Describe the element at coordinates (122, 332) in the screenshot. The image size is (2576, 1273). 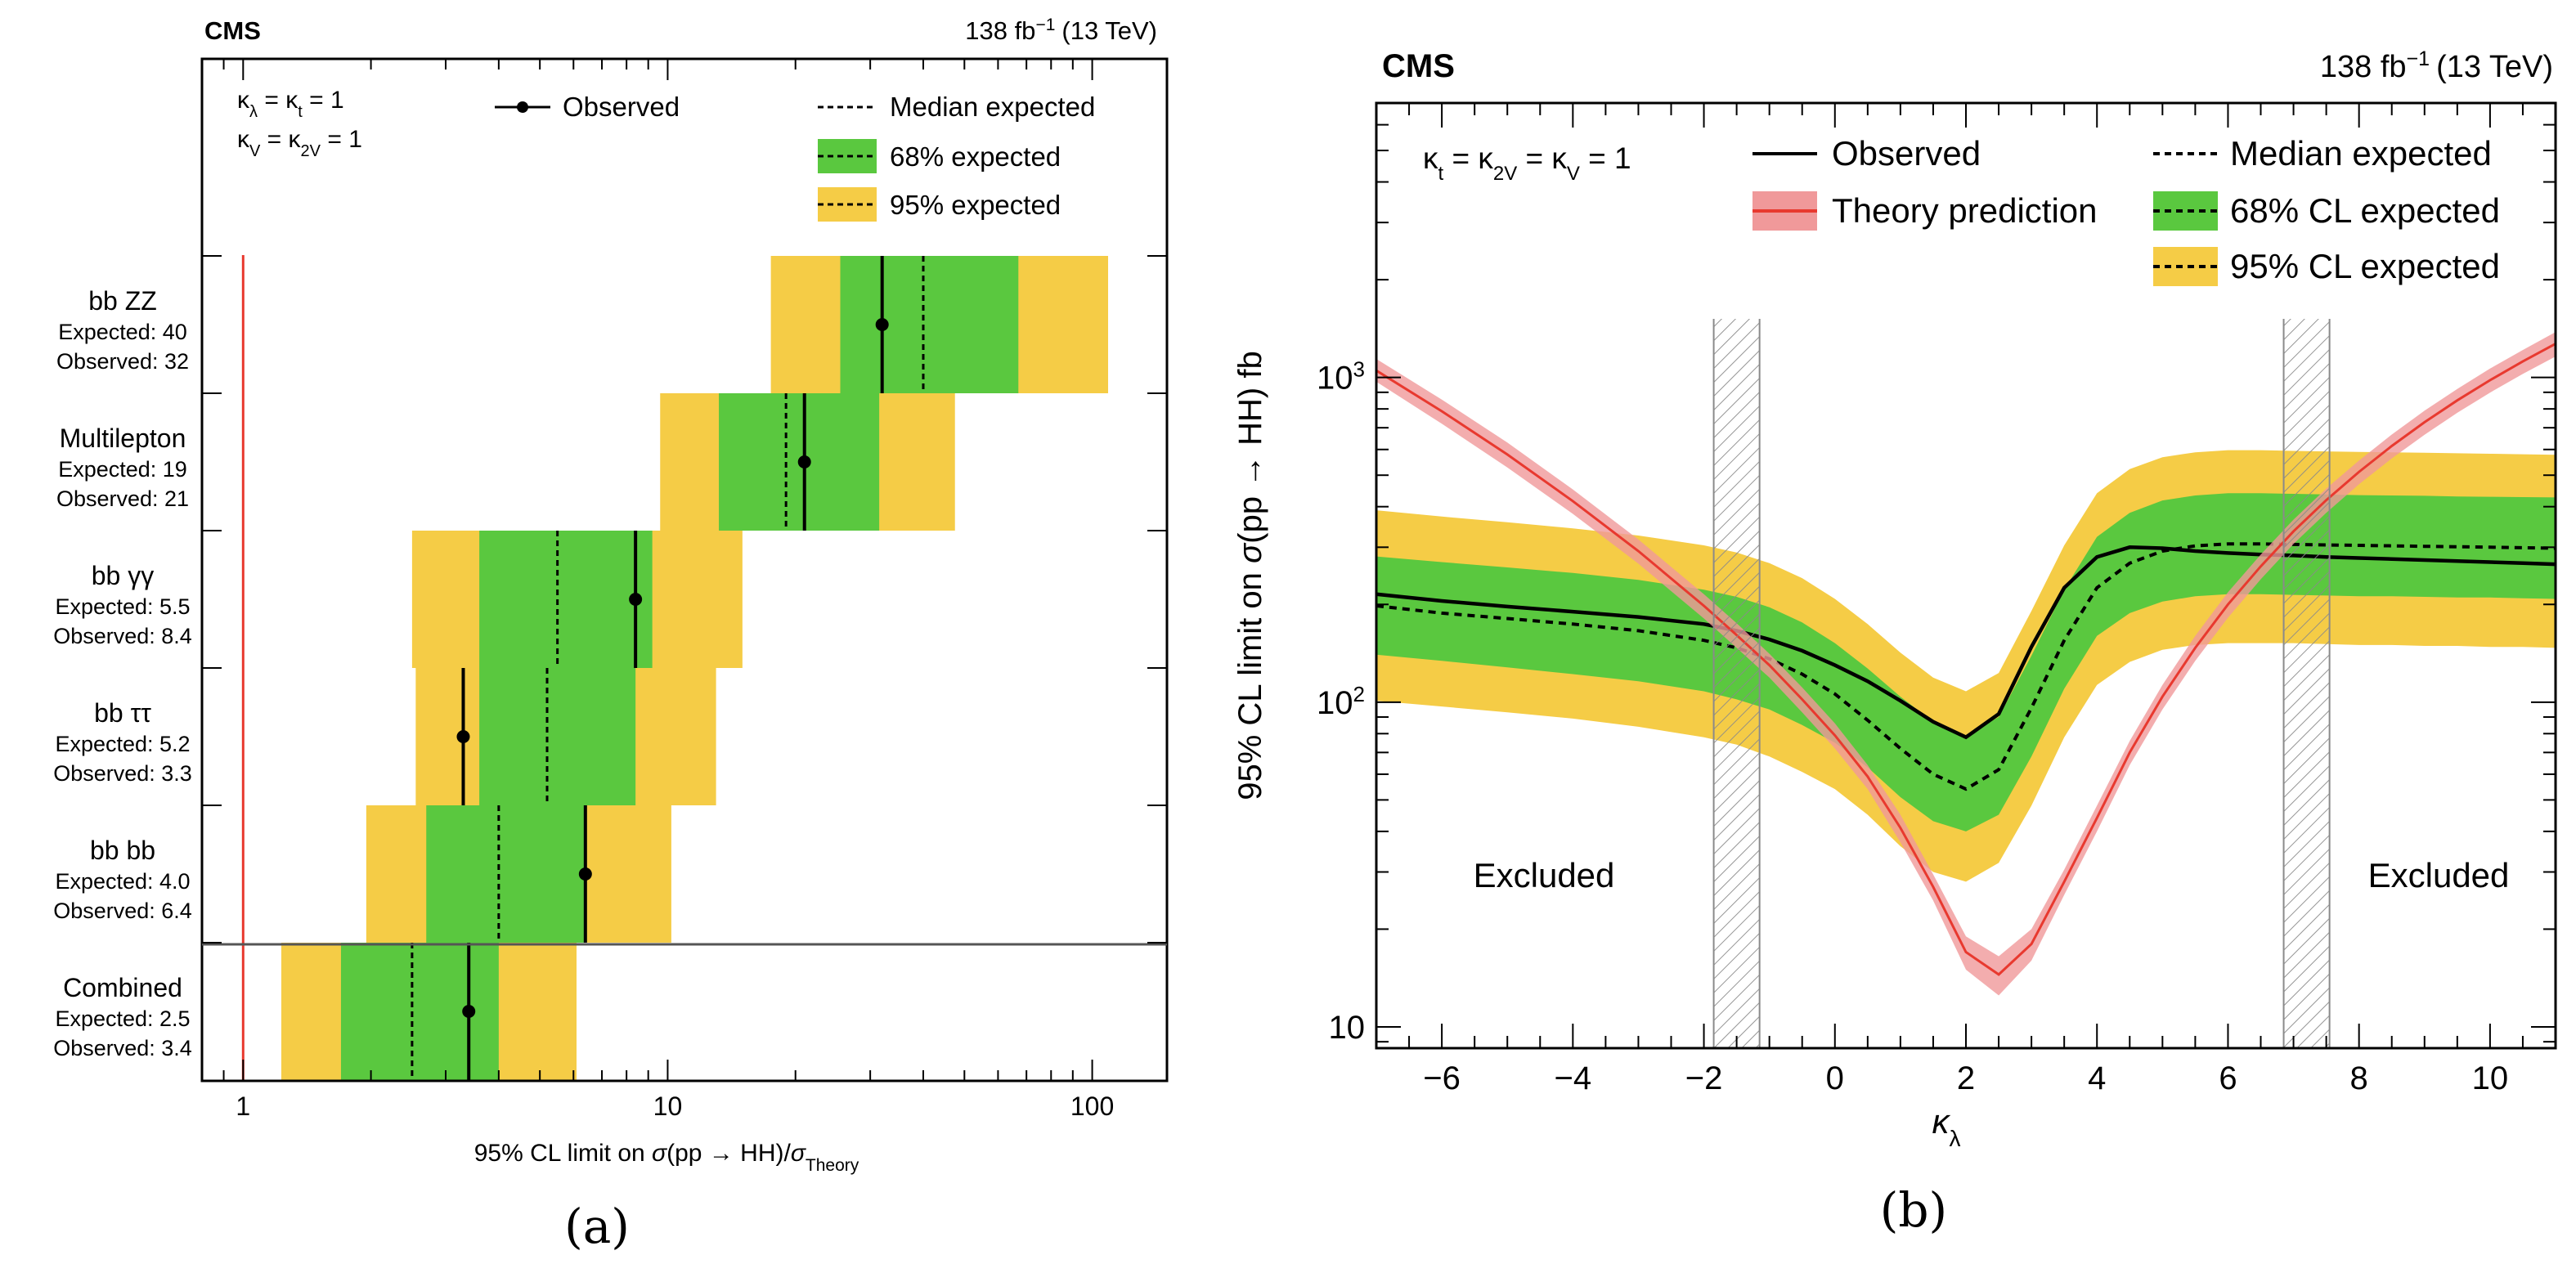
I see `channel-expected-label: Expected: 40` at that location.